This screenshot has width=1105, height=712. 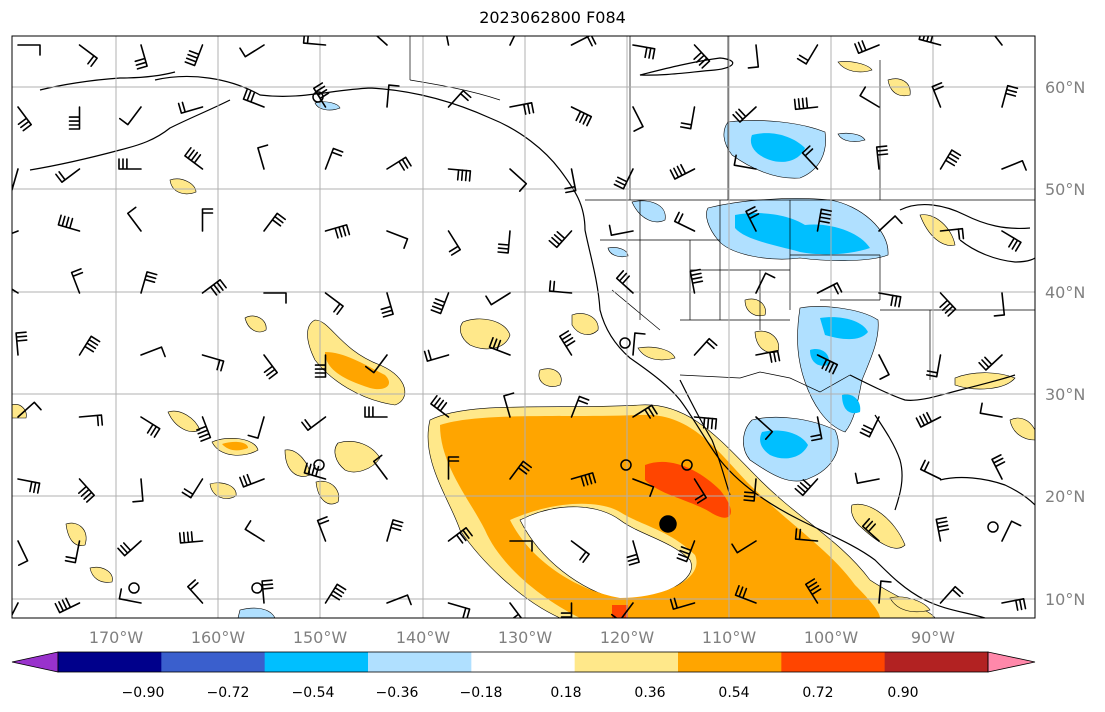 What do you see at coordinates (1065, 496) in the screenshot?
I see `lat-tick-label: 20°N` at bounding box center [1065, 496].